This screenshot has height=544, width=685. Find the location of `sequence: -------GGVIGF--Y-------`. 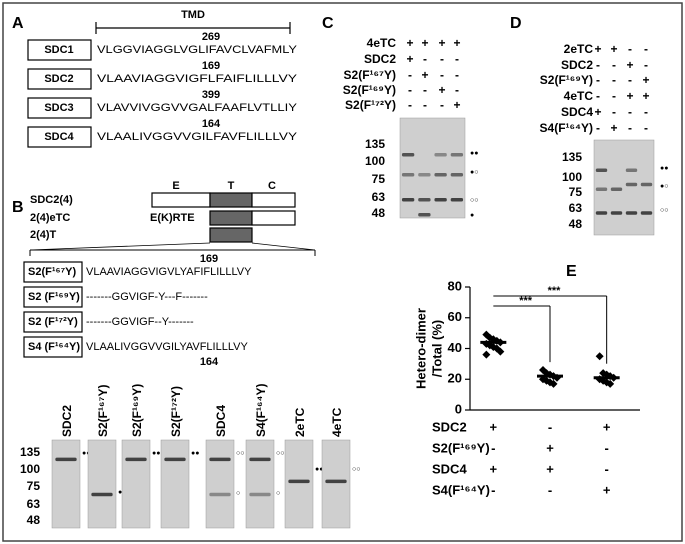

sequence: -------GGVIGF--Y------- is located at coordinates (140, 322).